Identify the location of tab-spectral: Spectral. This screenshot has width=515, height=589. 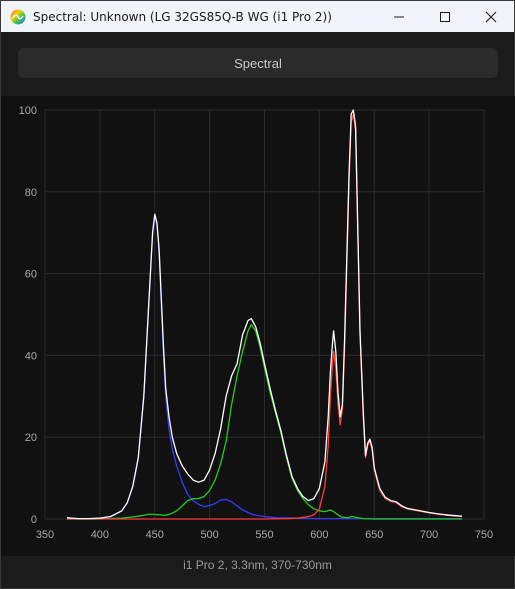
(258, 63).